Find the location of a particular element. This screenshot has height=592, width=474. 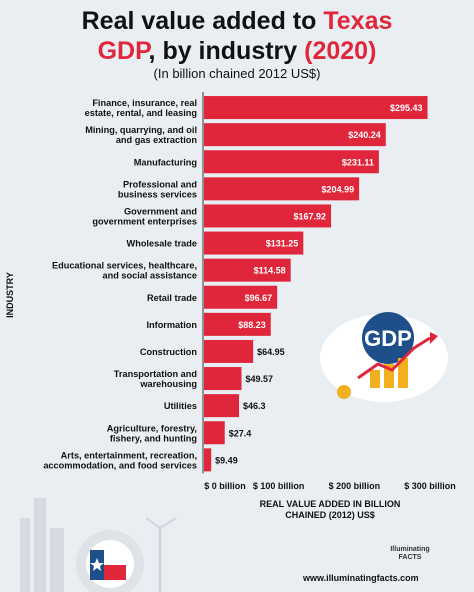

category-label: Transportation and warehousing is located at coordinates (155, 379).